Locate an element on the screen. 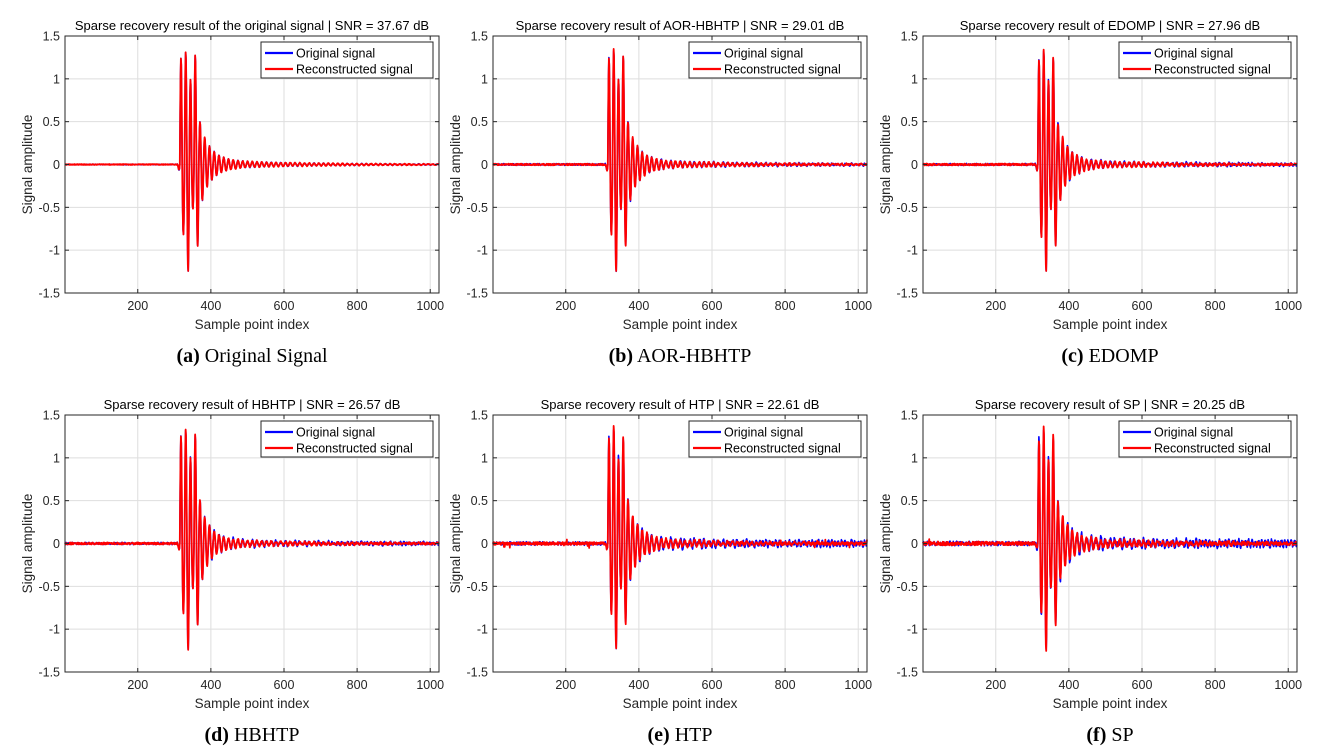  panel-caption-text: AOR-HBHTP is located at coordinates (692, 356).